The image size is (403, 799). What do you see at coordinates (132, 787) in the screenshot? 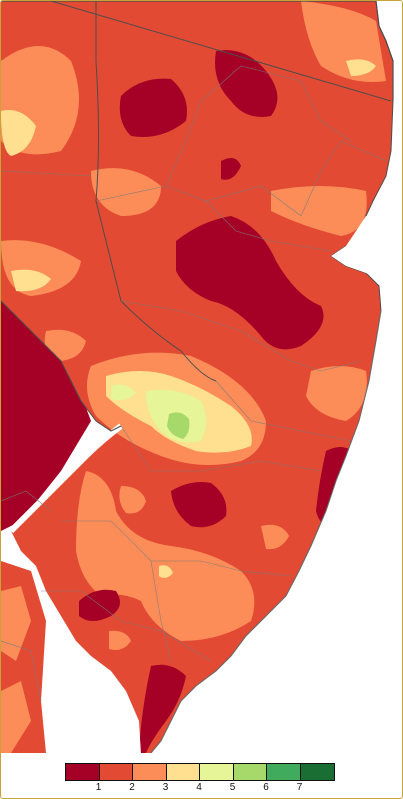
I see `legend-tick-2: 2` at bounding box center [132, 787].